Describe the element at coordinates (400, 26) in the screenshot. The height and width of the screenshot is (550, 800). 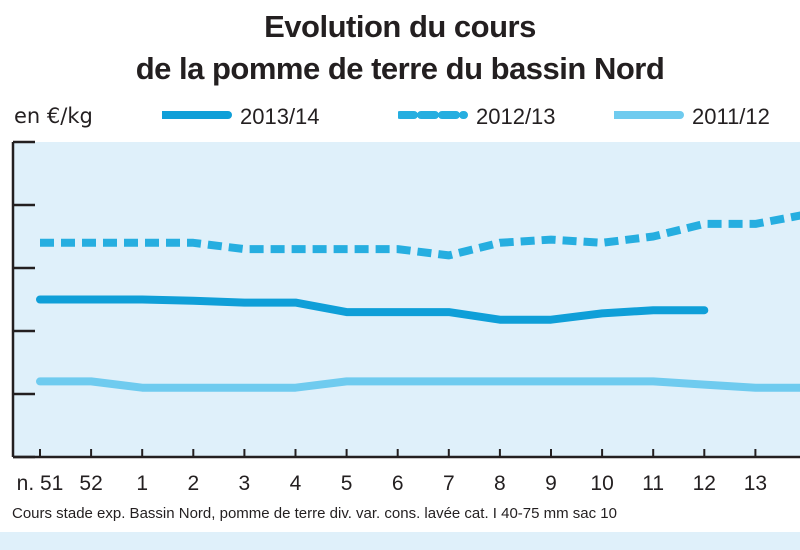
I see `chart-title-line-1: Evolution du cours` at that location.